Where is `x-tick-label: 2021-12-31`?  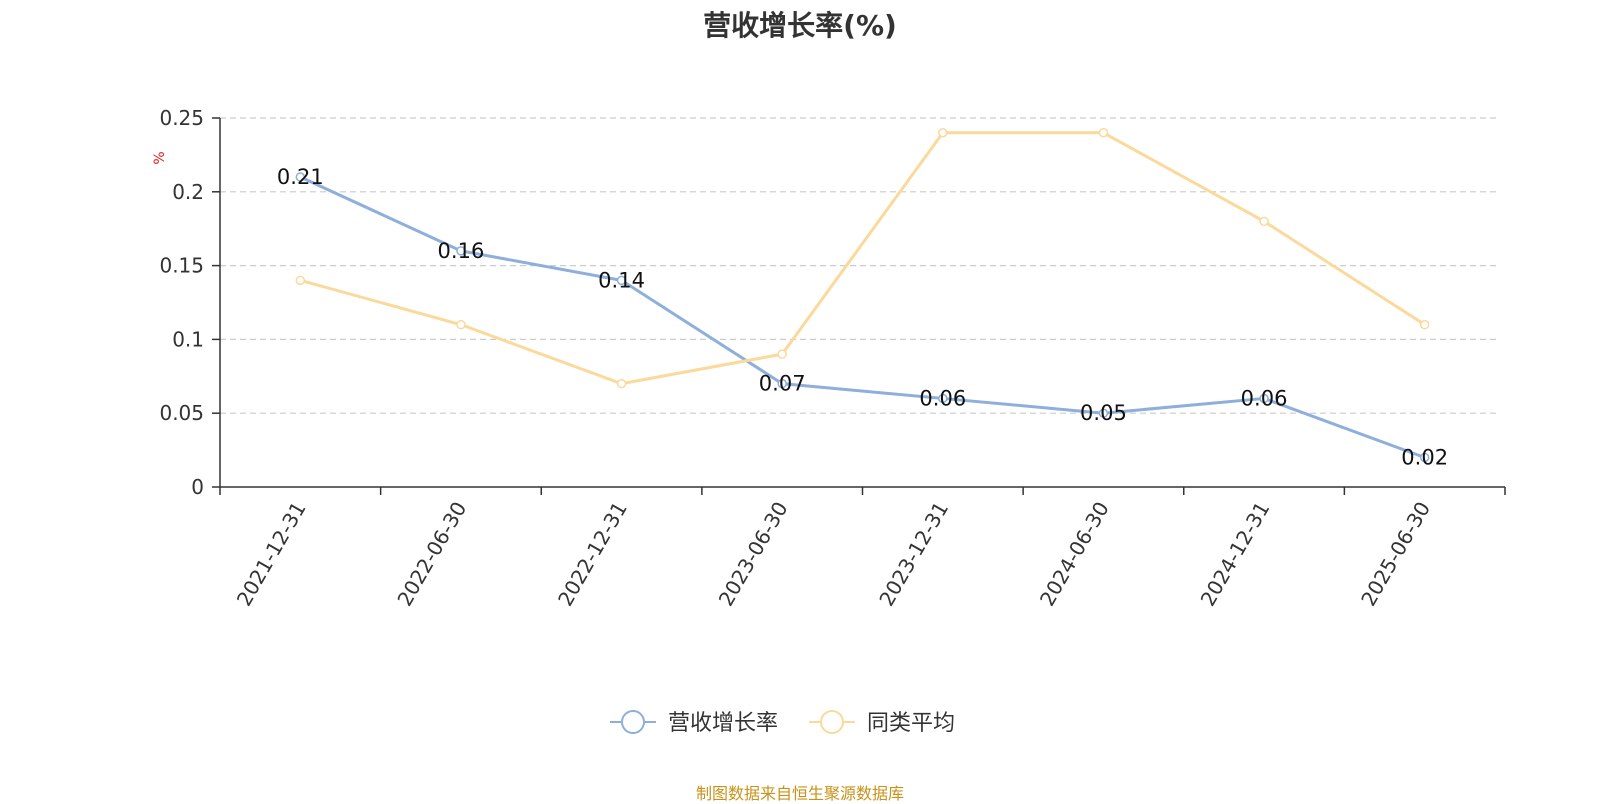 x-tick-label: 2021-12-31 is located at coordinates (271, 554).